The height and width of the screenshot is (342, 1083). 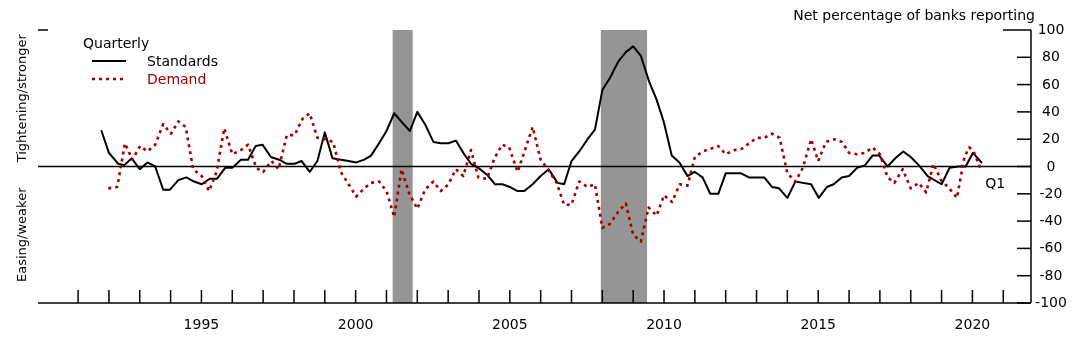 What do you see at coordinates (201, 324) in the screenshot?
I see `x-tick-label: 1995` at bounding box center [201, 324].